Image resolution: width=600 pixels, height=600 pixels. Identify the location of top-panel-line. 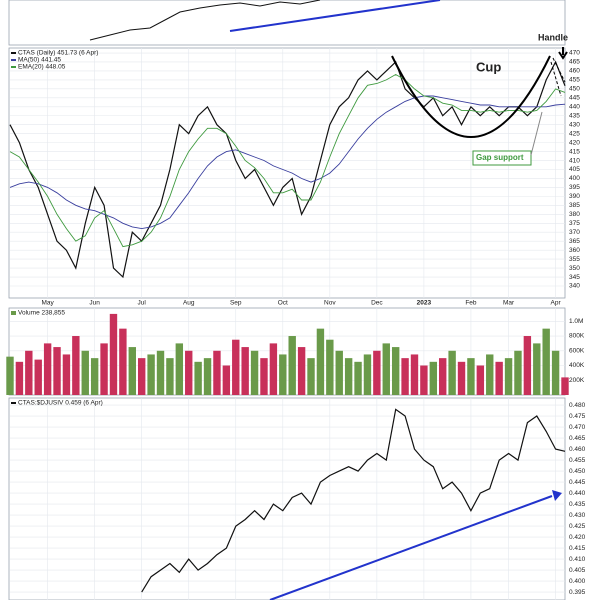
(205, 20).